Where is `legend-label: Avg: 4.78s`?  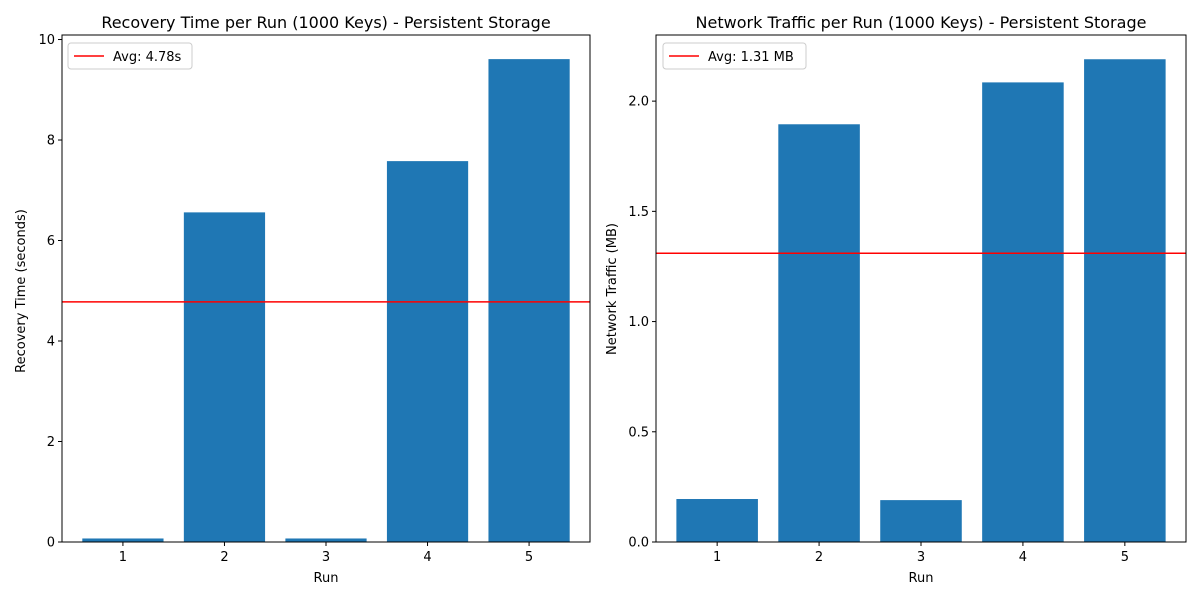 legend-label: Avg: 4.78s is located at coordinates (147, 57).